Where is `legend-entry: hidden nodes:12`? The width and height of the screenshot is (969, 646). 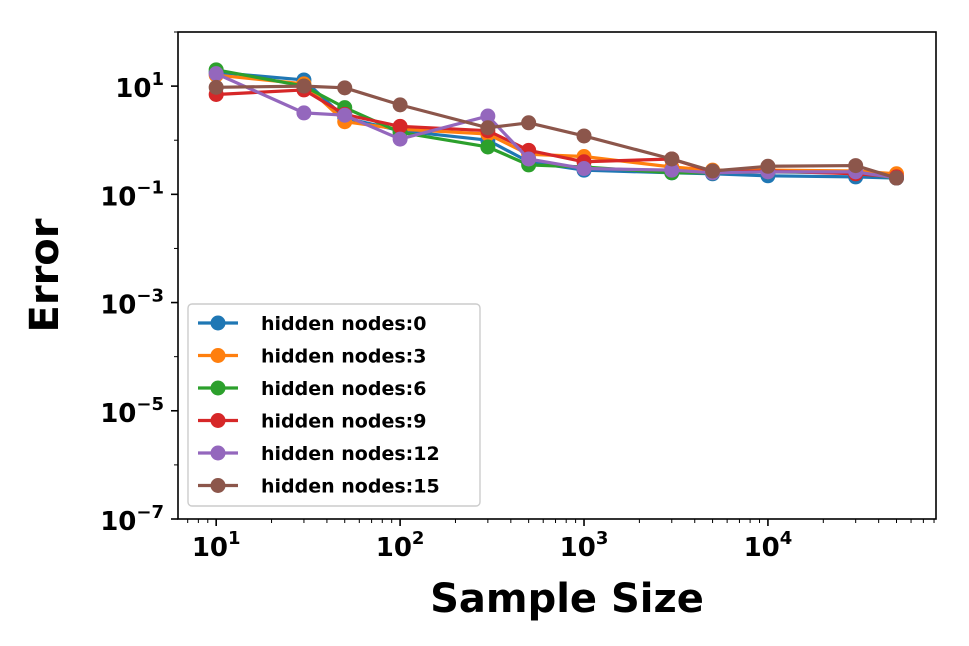 legend-entry: hidden nodes:12 is located at coordinates (319, 454).